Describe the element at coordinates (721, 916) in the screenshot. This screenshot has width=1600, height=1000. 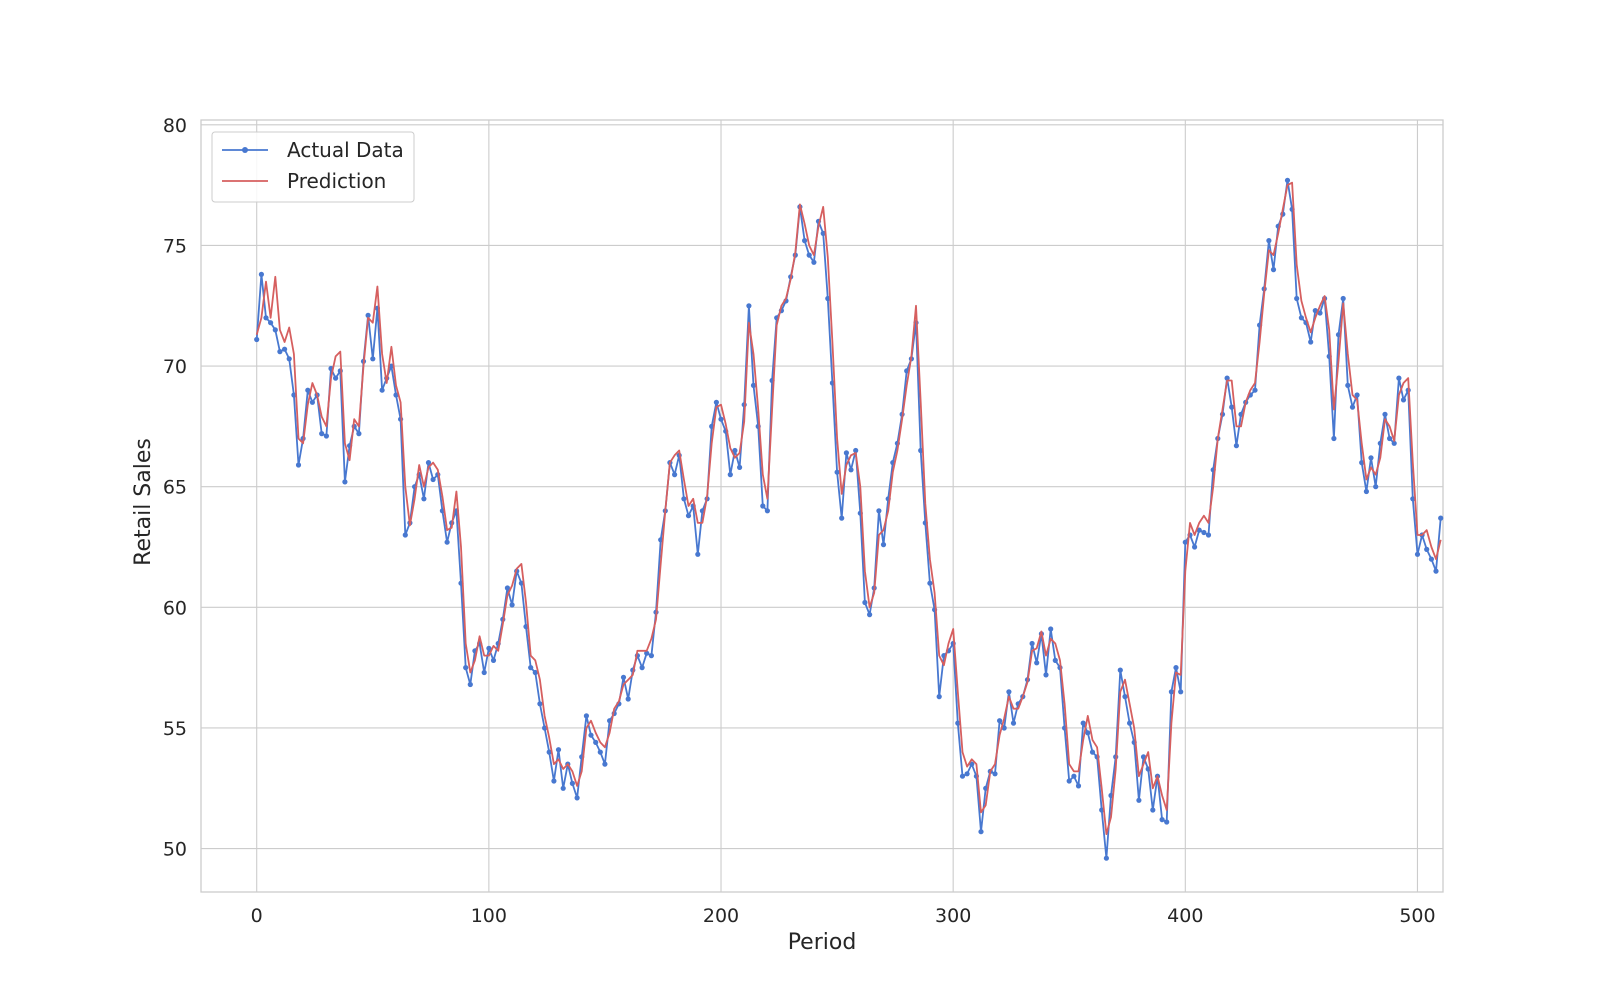
I see `x-tick-label: 200` at that location.